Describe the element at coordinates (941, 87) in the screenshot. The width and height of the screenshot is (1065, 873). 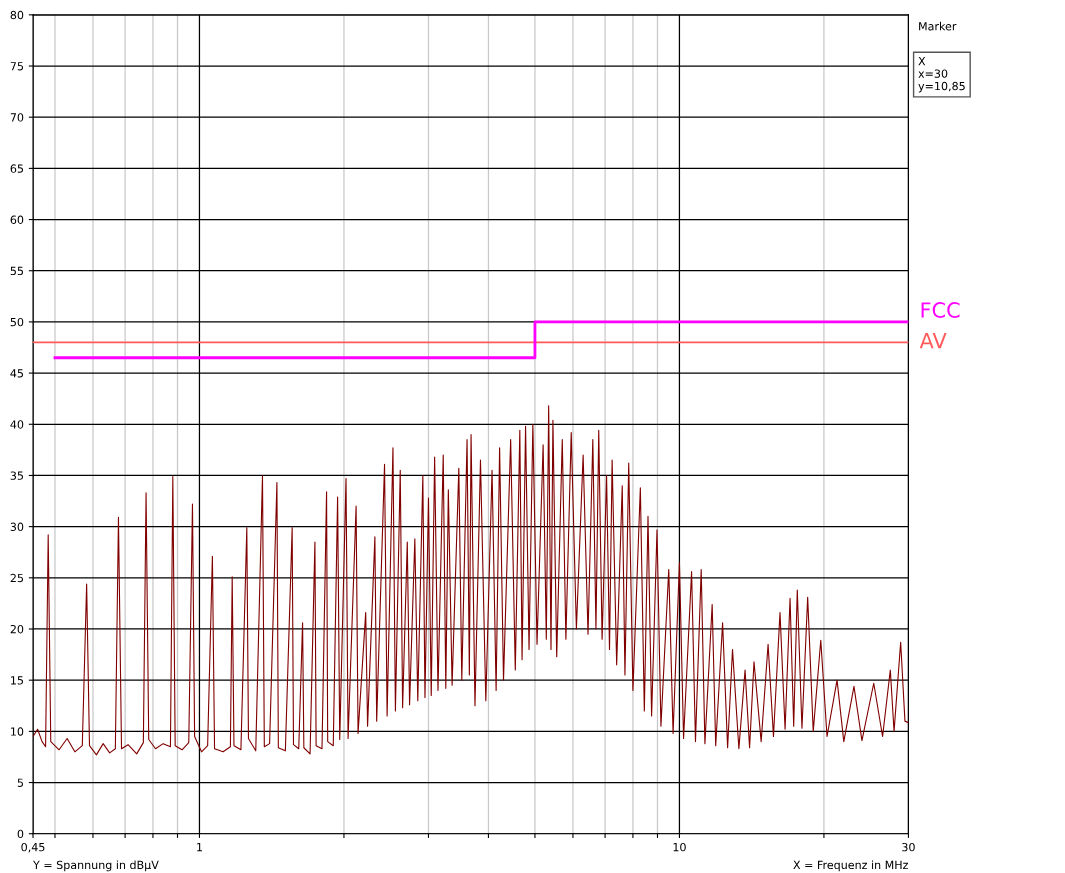
I see `text: y=10,85` at that location.